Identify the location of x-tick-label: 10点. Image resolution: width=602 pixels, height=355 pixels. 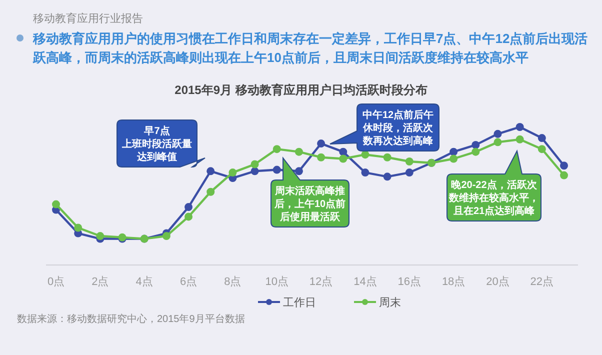
(276, 281).